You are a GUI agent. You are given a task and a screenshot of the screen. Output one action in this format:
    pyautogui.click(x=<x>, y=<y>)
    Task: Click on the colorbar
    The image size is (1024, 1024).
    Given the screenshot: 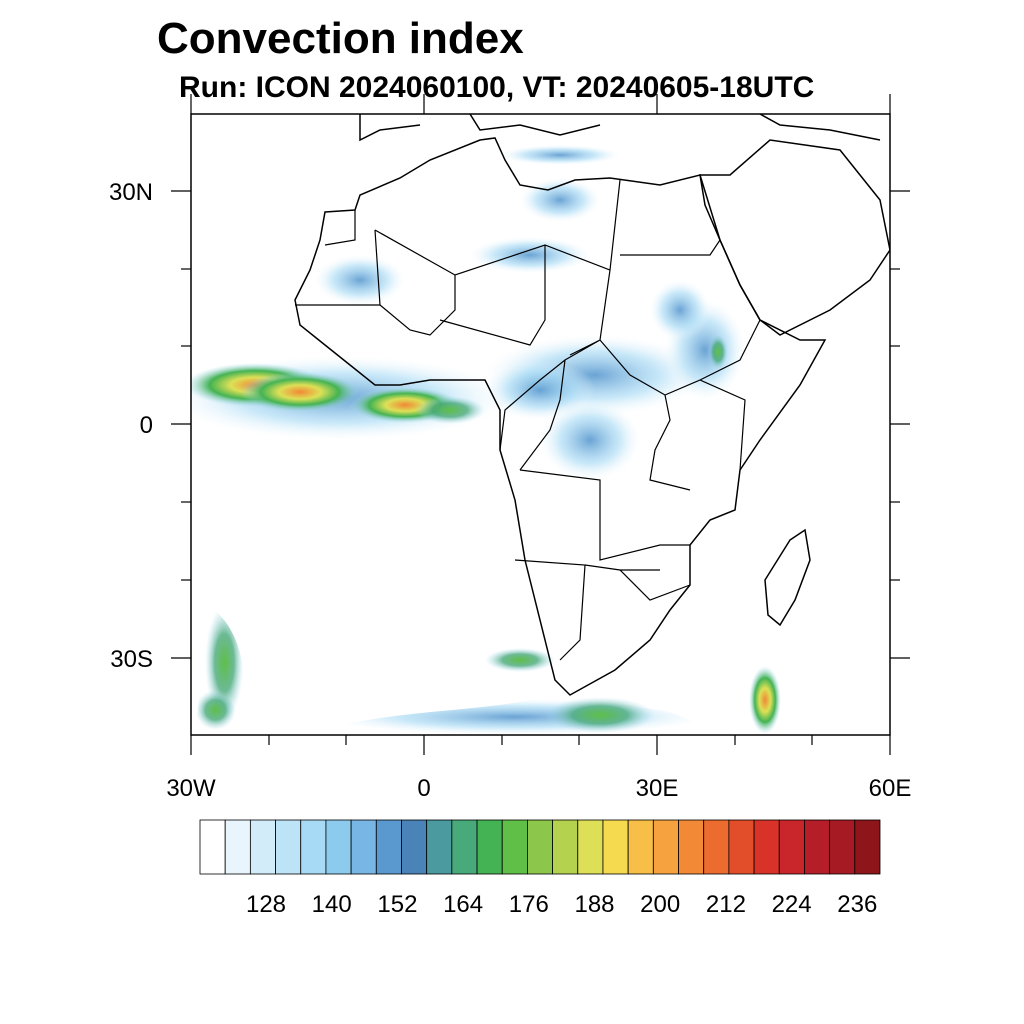 What is the action you would take?
    pyautogui.click(x=540, y=847)
    